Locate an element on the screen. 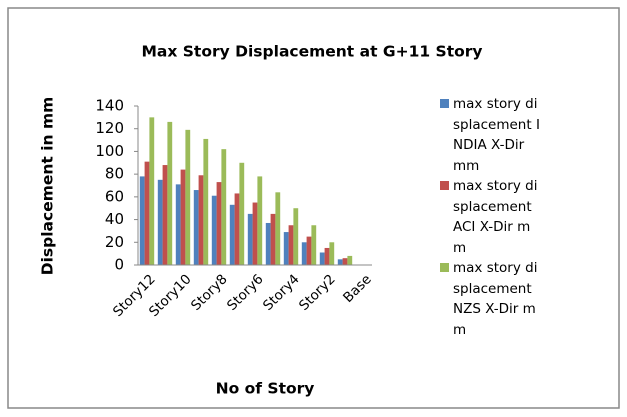 This screenshot has height=417, width=627. legend-entry: max story displacement ACI X-Dir mm is located at coordinates (510, 217).